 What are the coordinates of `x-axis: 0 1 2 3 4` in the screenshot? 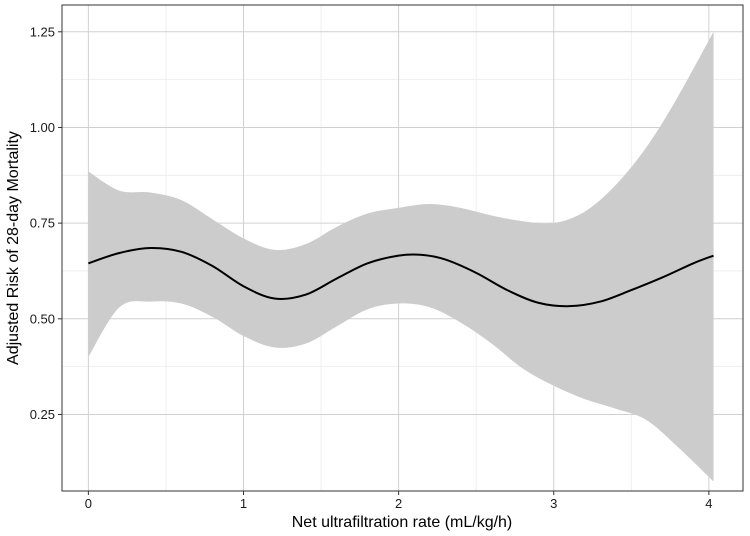 It's located at (398, 501).